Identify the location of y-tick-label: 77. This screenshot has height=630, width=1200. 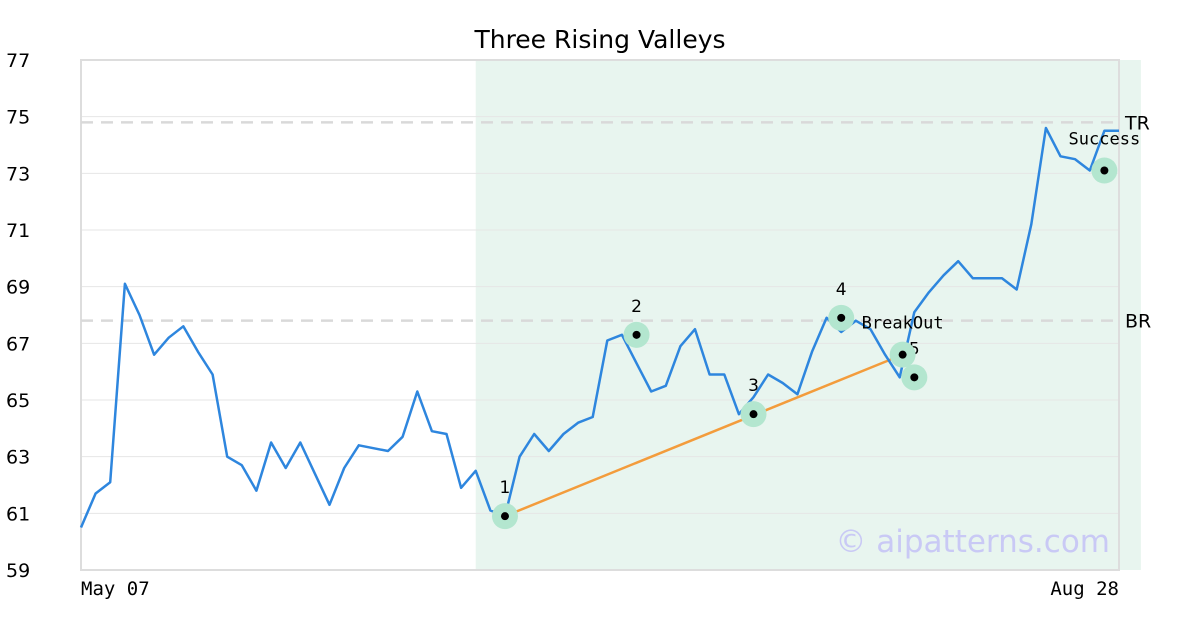
(18, 61).